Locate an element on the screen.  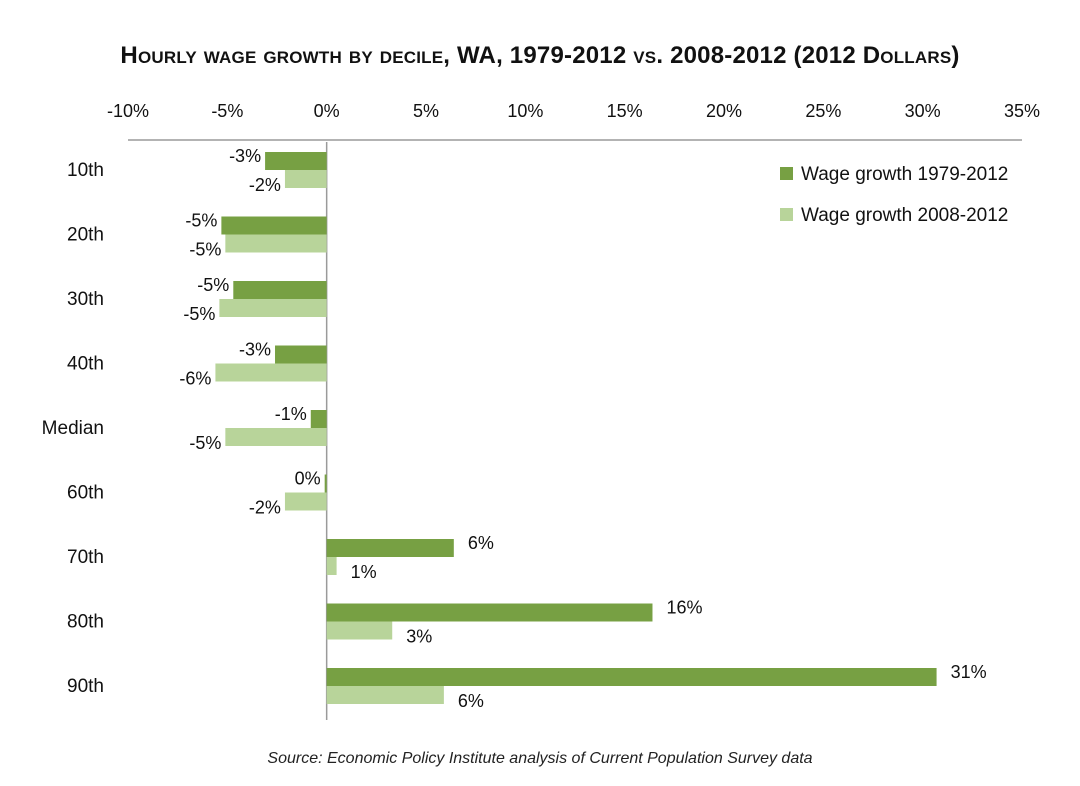
x-tick-label: -10% is located at coordinates (128, 111).